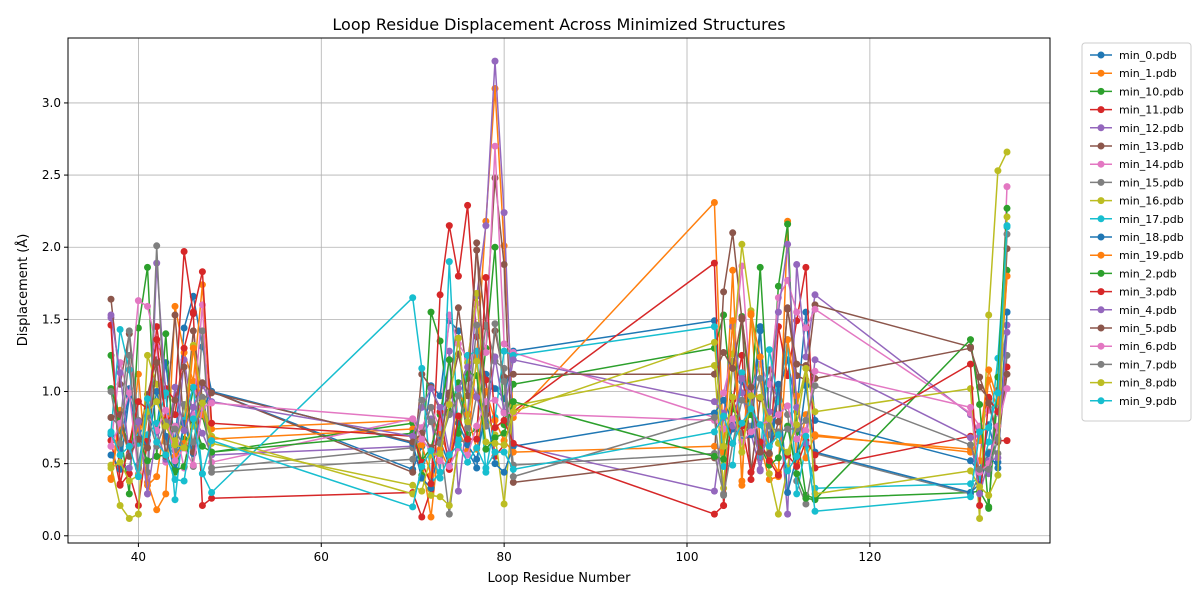 The image size is (1200, 604). What do you see at coordinates (51, 319) in the screenshot?
I see `y-tick-label: 1.5` at bounding box center [51, 319].